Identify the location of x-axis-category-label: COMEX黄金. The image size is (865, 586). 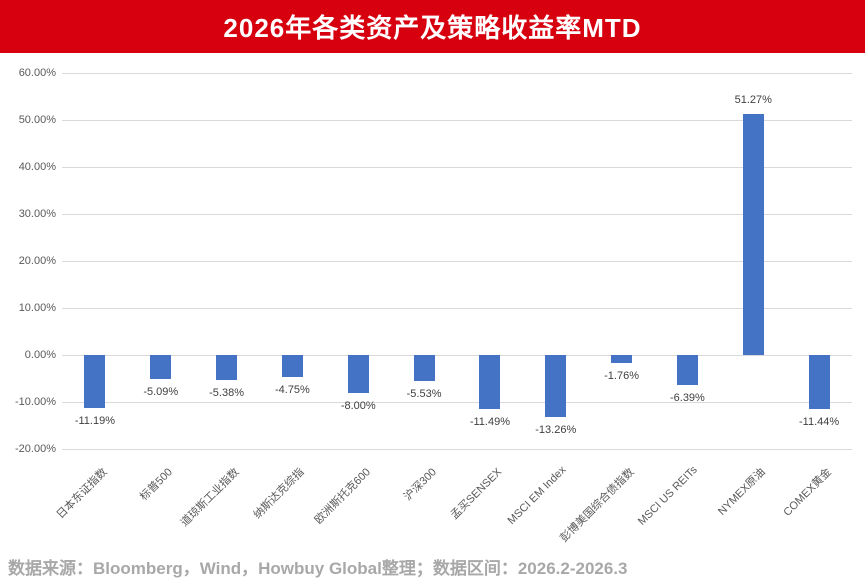
(807, 492).